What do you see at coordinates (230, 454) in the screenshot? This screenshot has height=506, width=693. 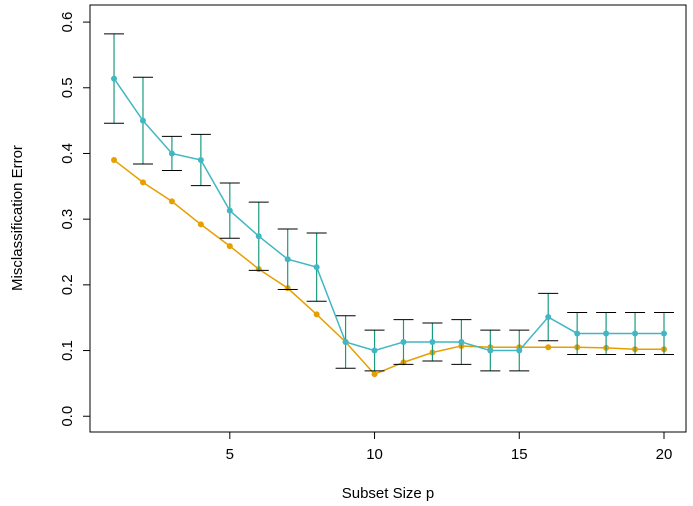 I see `x-tick-label: 5` at bounding box center [230, 454].